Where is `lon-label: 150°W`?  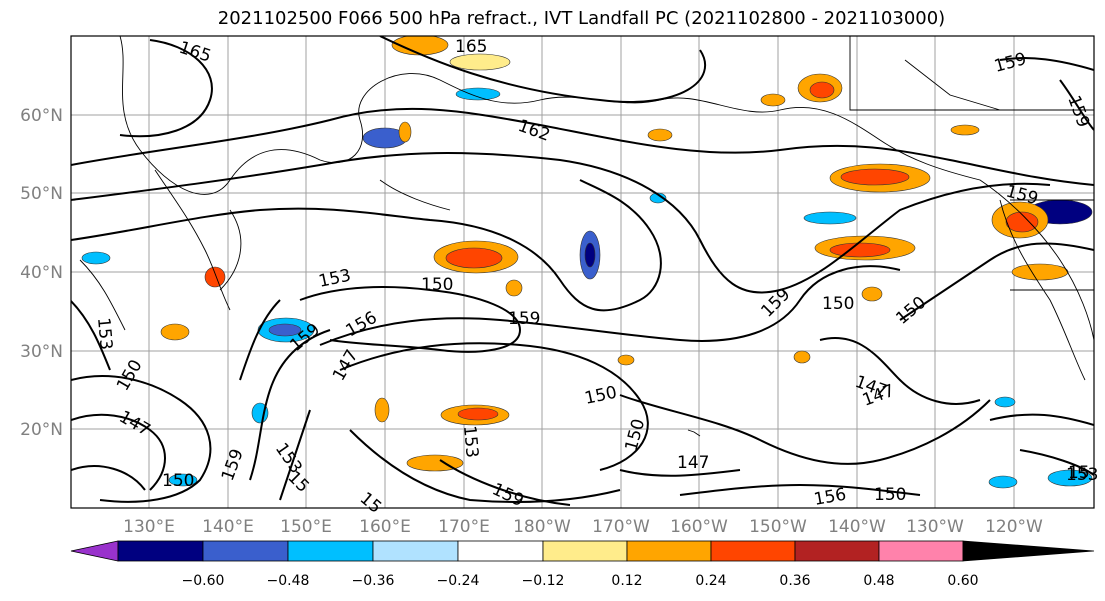
lon-label: 150°W is located at coordinates (778, 527).